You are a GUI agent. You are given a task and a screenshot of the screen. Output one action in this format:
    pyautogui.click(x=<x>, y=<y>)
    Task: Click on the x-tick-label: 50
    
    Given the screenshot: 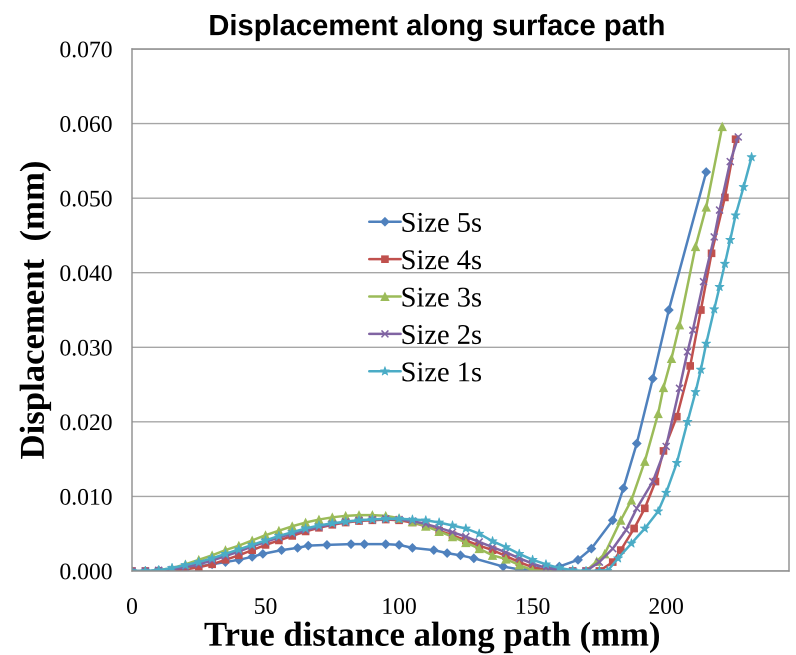 What is the action you would take?
    pyautogui.click(x=265, y=606)
    